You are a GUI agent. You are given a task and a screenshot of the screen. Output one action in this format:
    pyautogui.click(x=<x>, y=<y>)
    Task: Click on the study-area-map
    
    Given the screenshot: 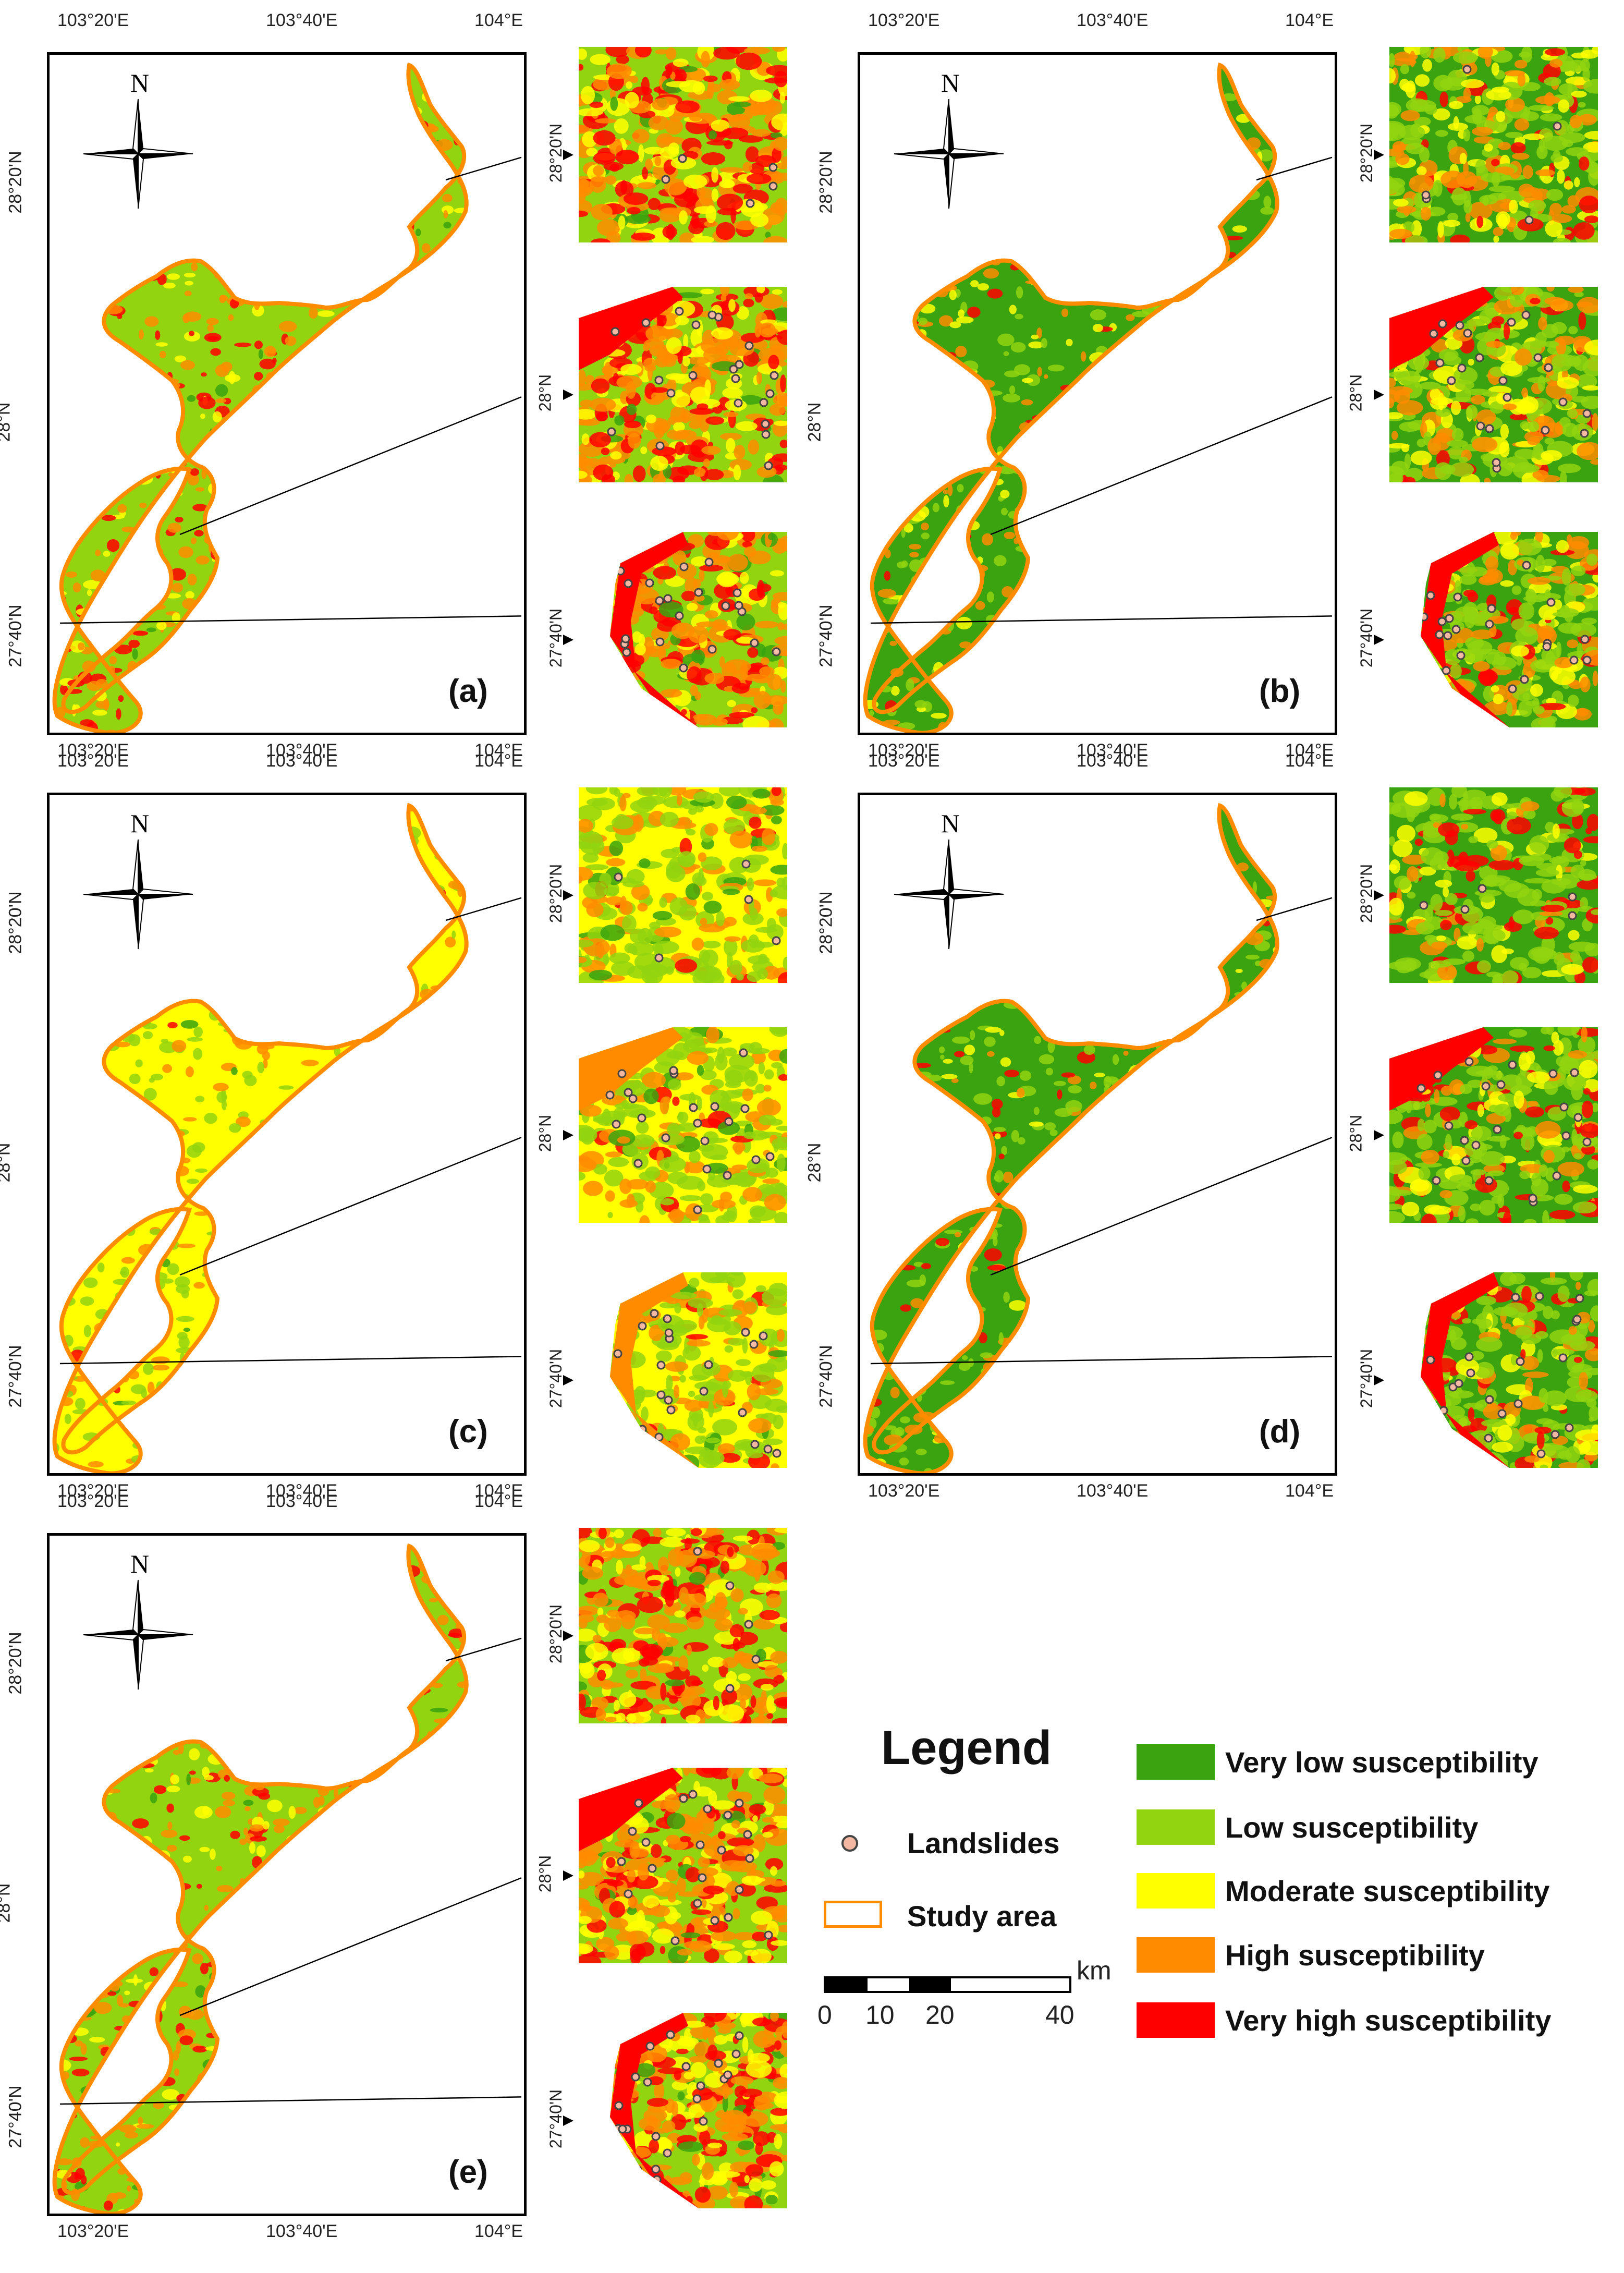 What is the action you would take?
    pyautogui.click(x=286, y=394)
    